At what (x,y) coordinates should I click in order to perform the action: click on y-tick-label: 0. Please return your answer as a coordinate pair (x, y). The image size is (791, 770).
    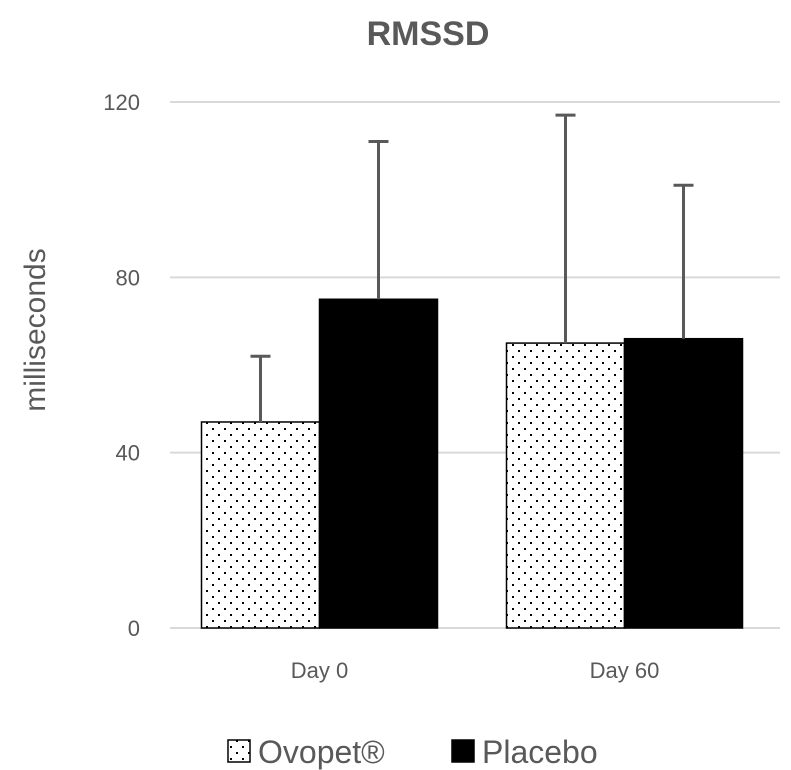
    Looking at the image, I should click on (134, 628).